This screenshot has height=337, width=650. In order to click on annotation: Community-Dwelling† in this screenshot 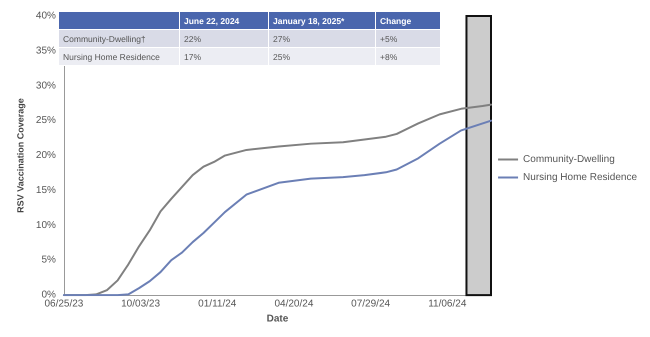, I will do `click(104, 39)`.